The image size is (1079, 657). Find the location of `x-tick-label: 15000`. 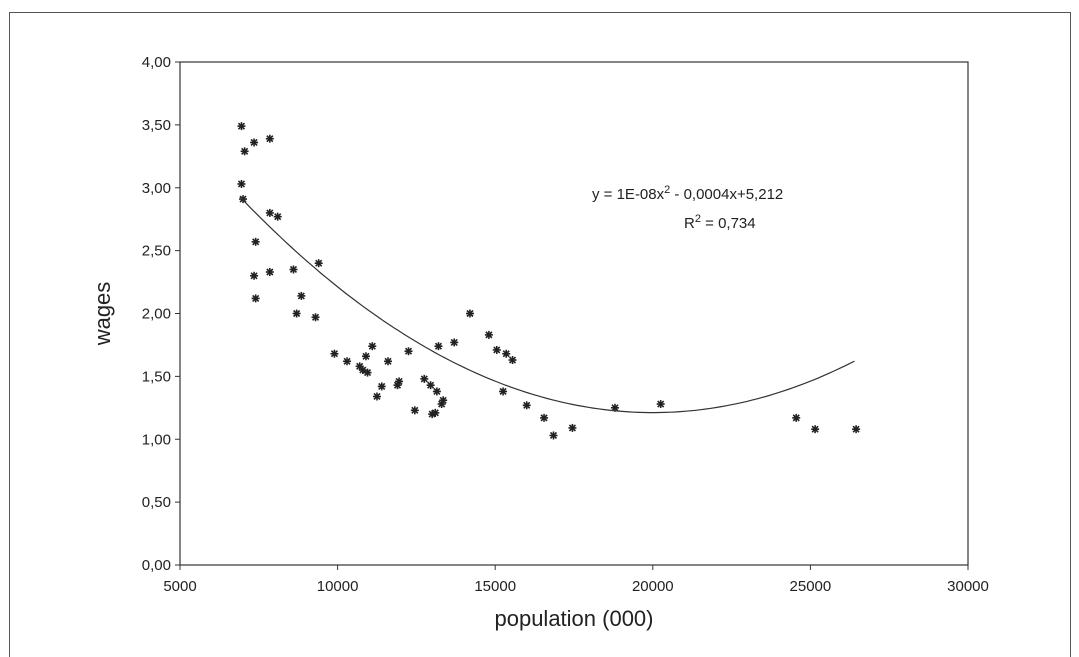

x-tick-label: 15000 is located at coordinates (495, 586).